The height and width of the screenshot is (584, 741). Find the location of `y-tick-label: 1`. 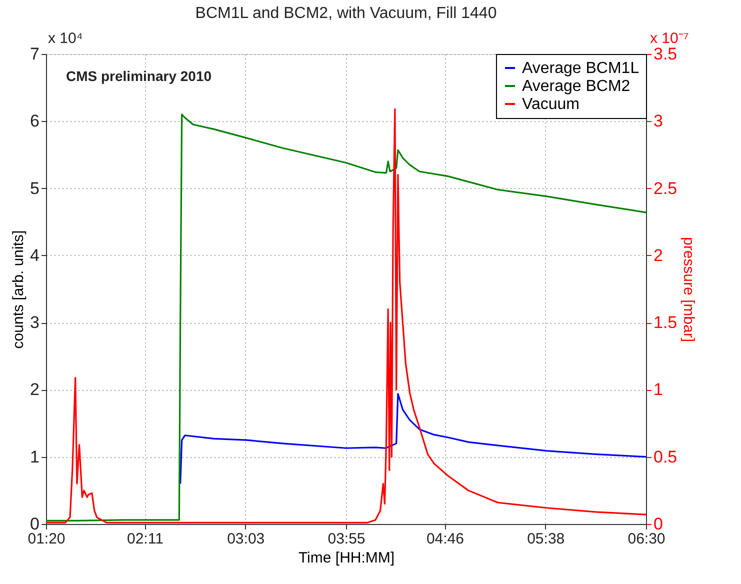

y-tick-label: 1 is located at coordinates (35, 456).